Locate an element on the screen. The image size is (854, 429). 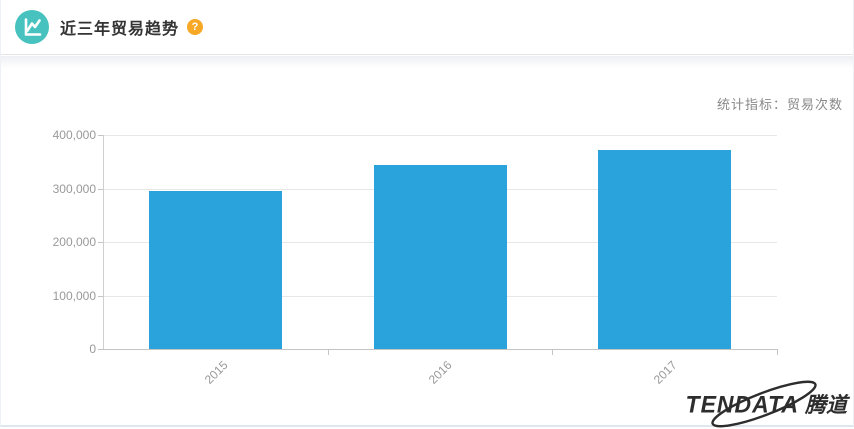
y-axis-label: 300,000 is located at coordinates (74, 188).